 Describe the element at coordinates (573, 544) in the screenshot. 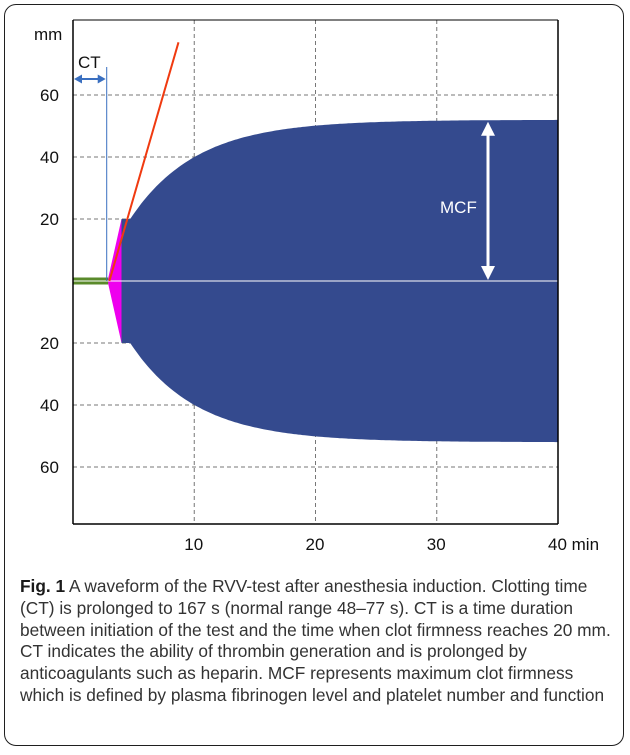

I see `x-tick-label: 40 min` at that location.